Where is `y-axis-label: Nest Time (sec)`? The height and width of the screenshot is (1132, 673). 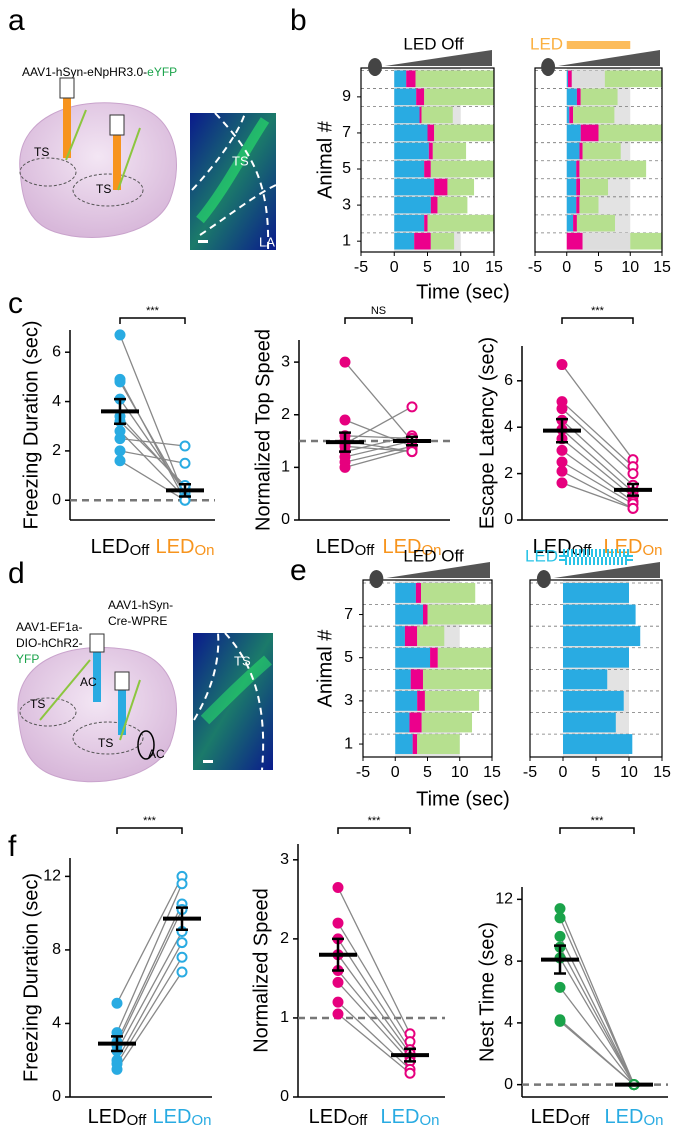
y-axis-label: Nest Time (sec) is located at coordinates (487, 992).